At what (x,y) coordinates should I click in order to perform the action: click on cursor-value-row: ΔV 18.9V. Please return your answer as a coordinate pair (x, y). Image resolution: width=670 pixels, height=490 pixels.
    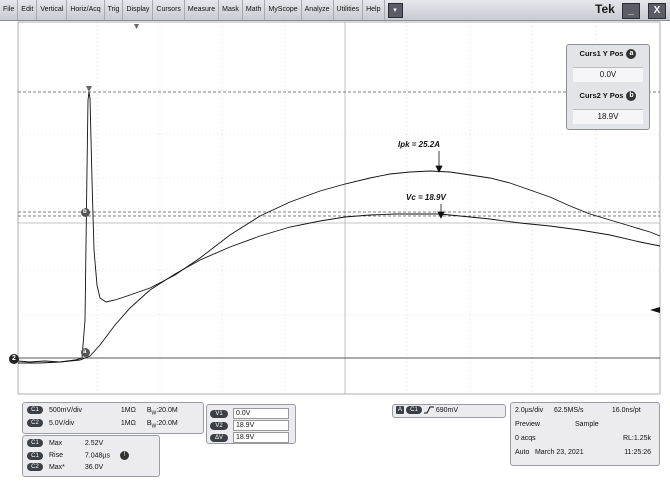
    Looking at the image, I should click on (249, 437).